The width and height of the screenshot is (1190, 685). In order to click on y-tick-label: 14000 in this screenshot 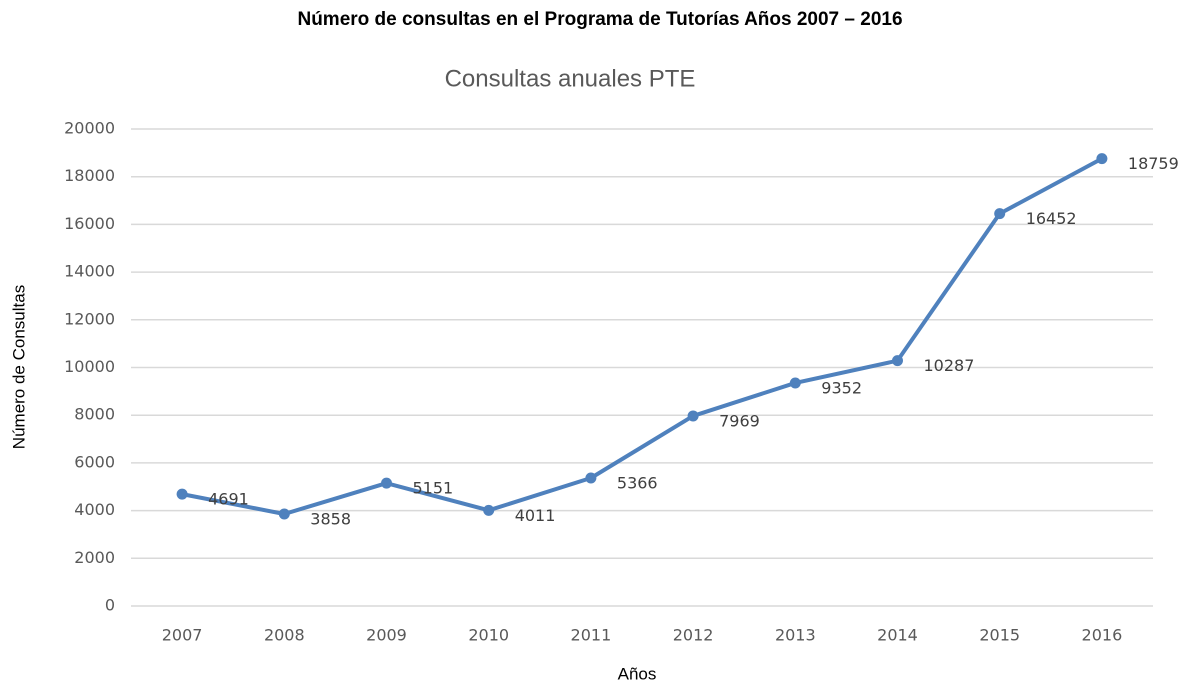, I will do `click(89, 271)`.